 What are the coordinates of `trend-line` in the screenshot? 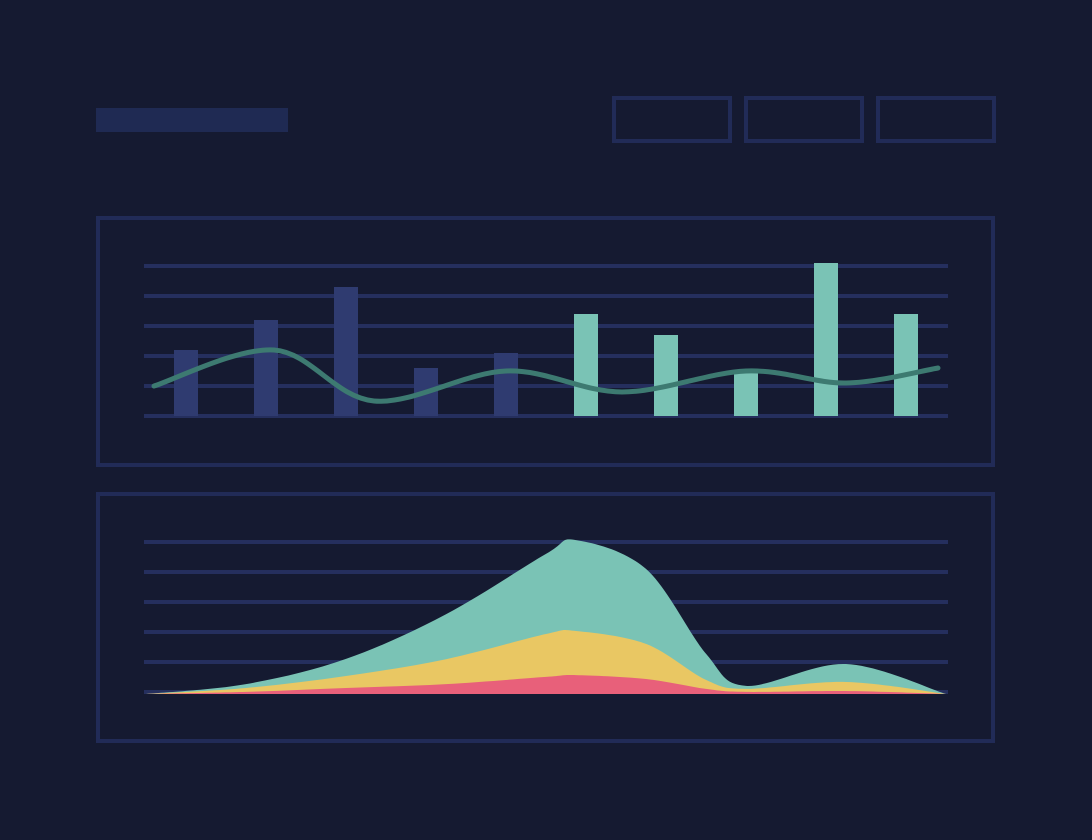 It's located at (546, 375).